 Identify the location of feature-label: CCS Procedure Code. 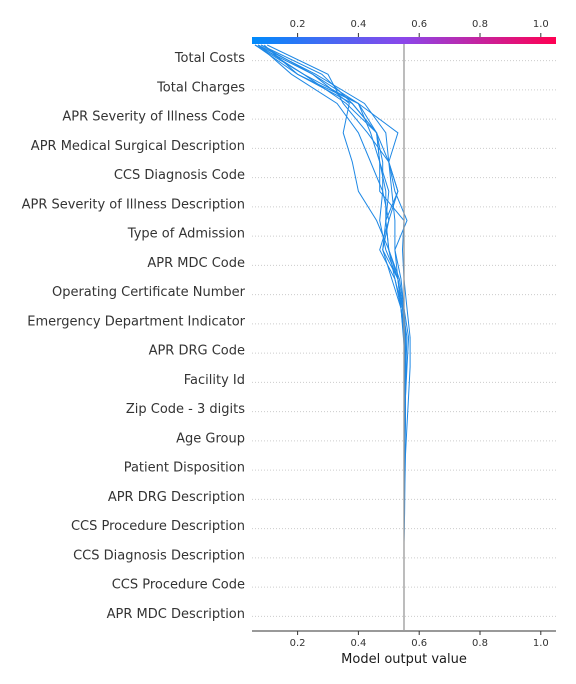
(178, 585).